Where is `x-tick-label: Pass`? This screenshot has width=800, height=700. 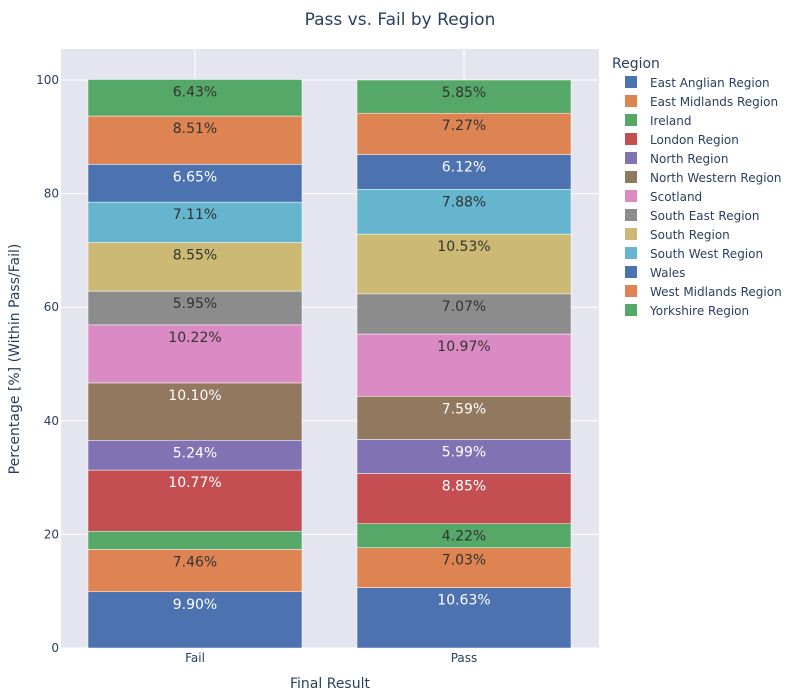 x-tick-label: Pass is located at coordinates (464, 658).